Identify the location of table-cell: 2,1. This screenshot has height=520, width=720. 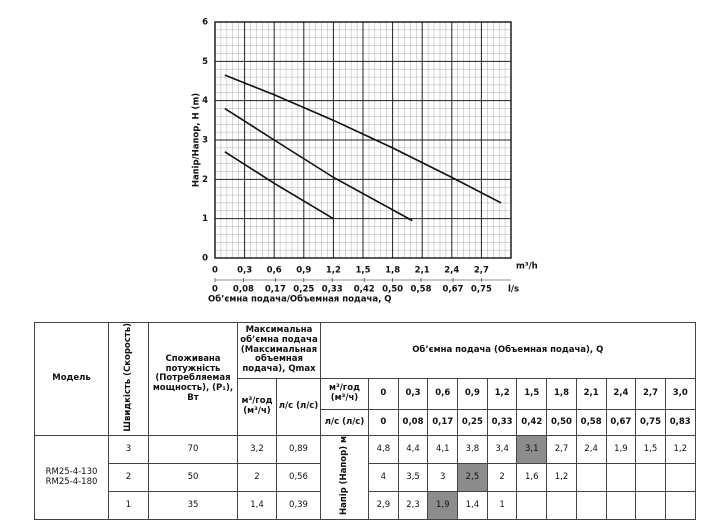
(591, 394).